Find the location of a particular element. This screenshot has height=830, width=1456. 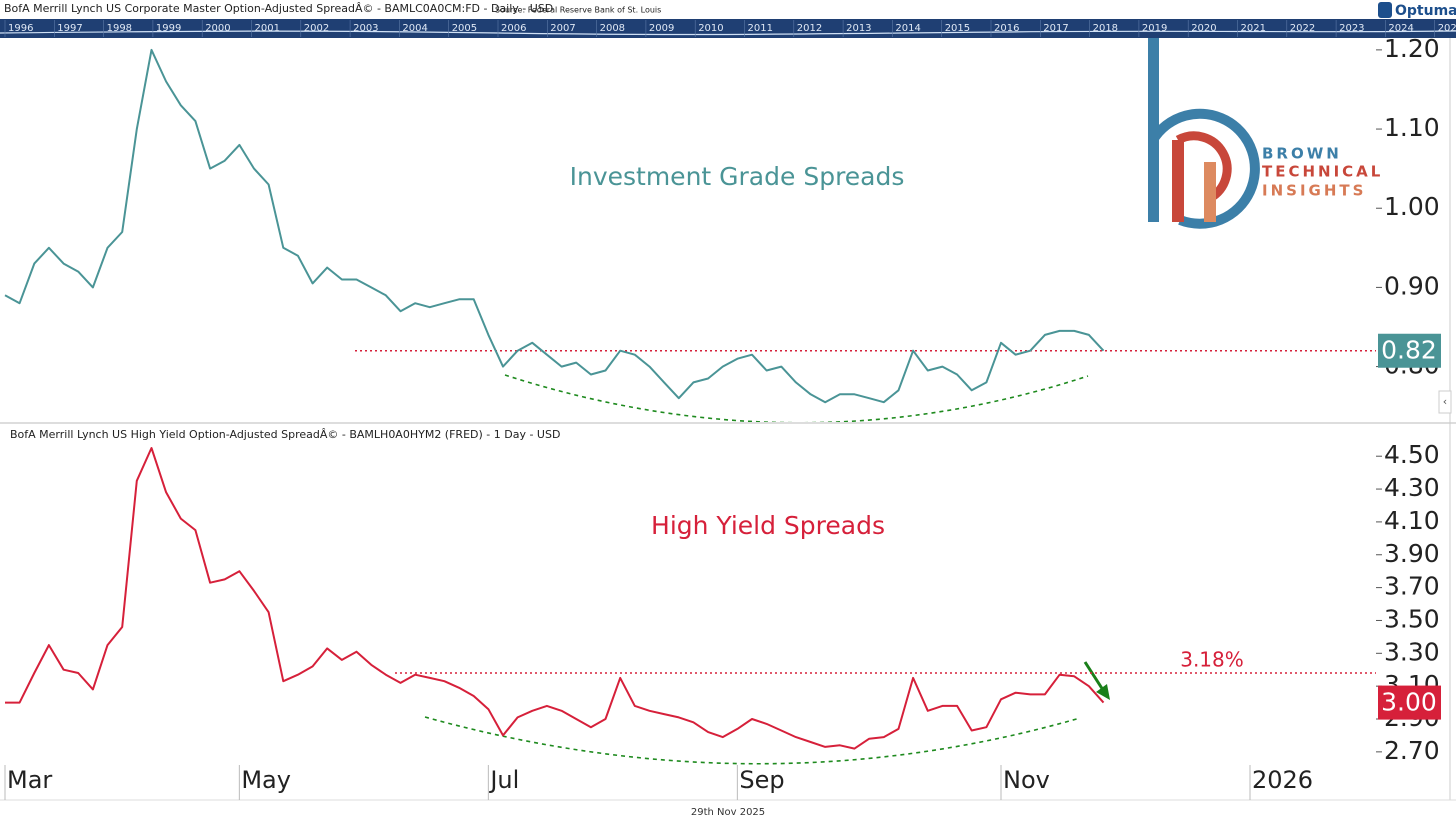

timeline-year: 1998 is located at coordinates (119, 28).